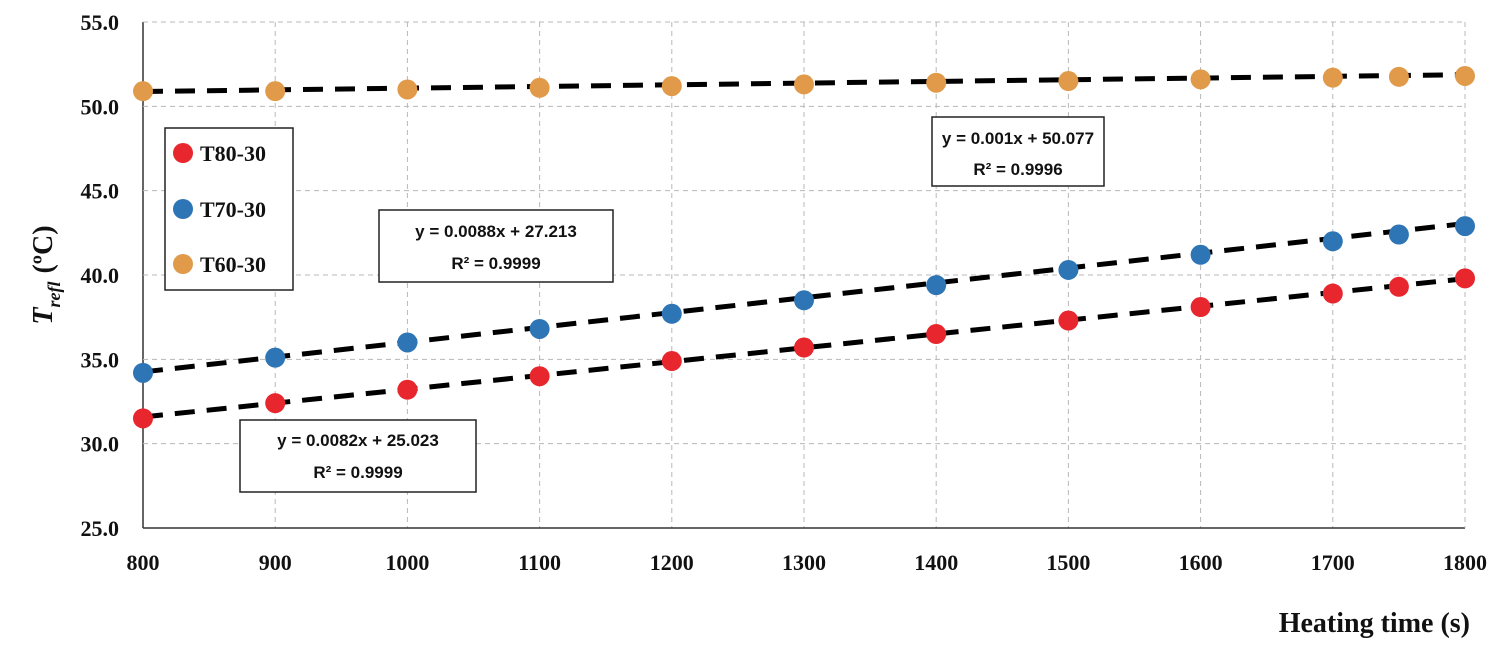 The image size is (1504, 650). What do you see at coordinates (100, 359) in the screenshot?
I see `y-tick-label: 35.0` at bounding box center [100, 359].